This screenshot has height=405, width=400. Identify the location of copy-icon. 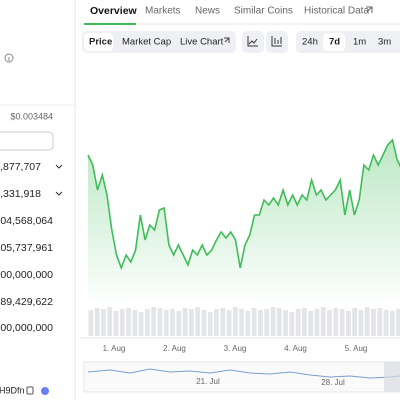
(30, 390).